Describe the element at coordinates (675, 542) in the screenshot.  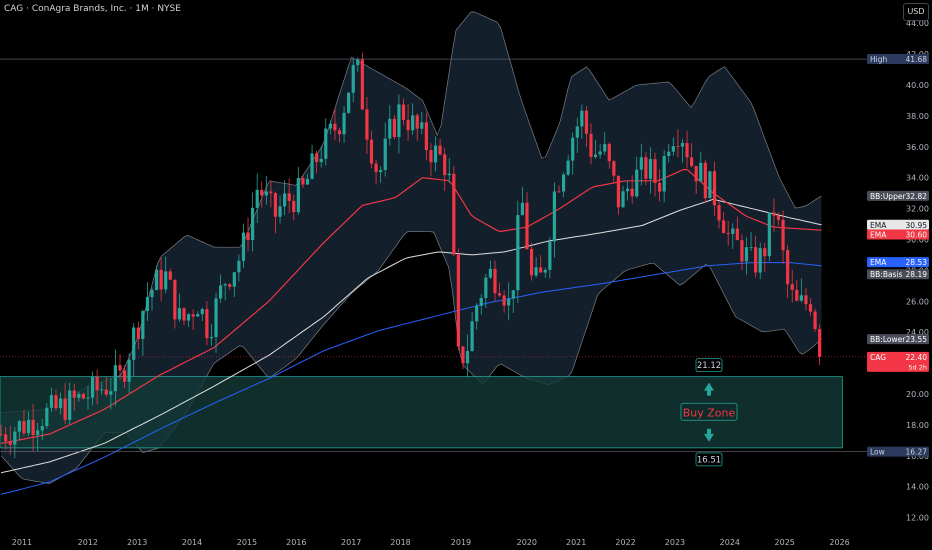
I see `x-tick-label: 2023` at that location.